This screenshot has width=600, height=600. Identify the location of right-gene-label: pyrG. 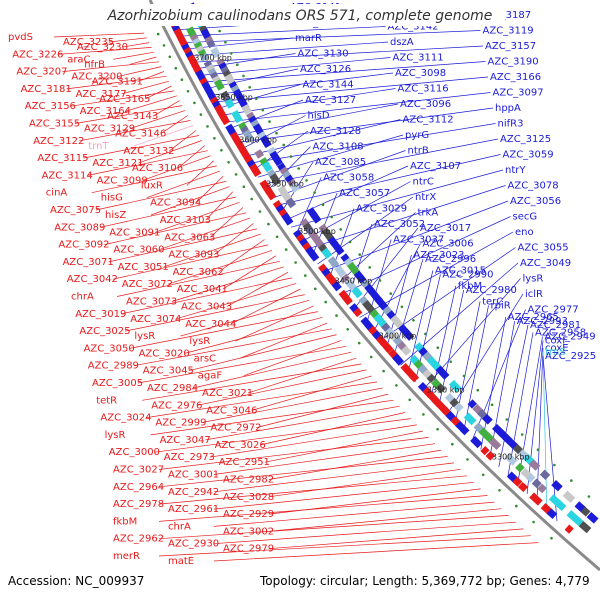
(417, 135).